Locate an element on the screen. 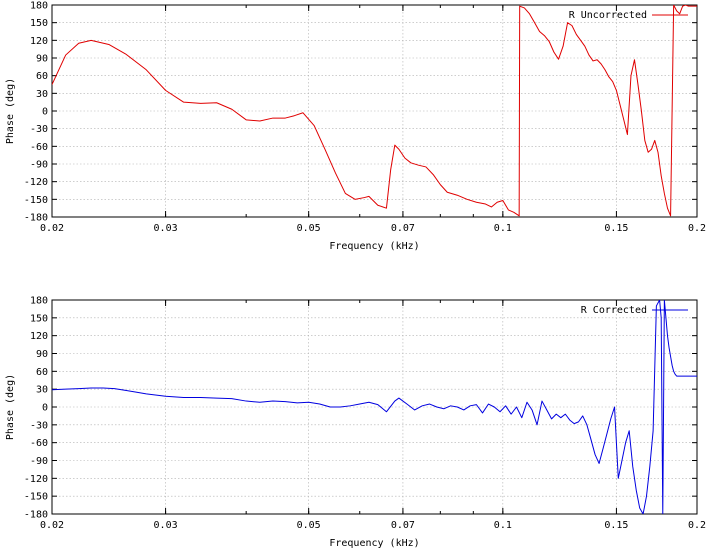 The height and width of the screenshot is (555, 710). legend: R Uncorrected is located at coordinates (628, 15).